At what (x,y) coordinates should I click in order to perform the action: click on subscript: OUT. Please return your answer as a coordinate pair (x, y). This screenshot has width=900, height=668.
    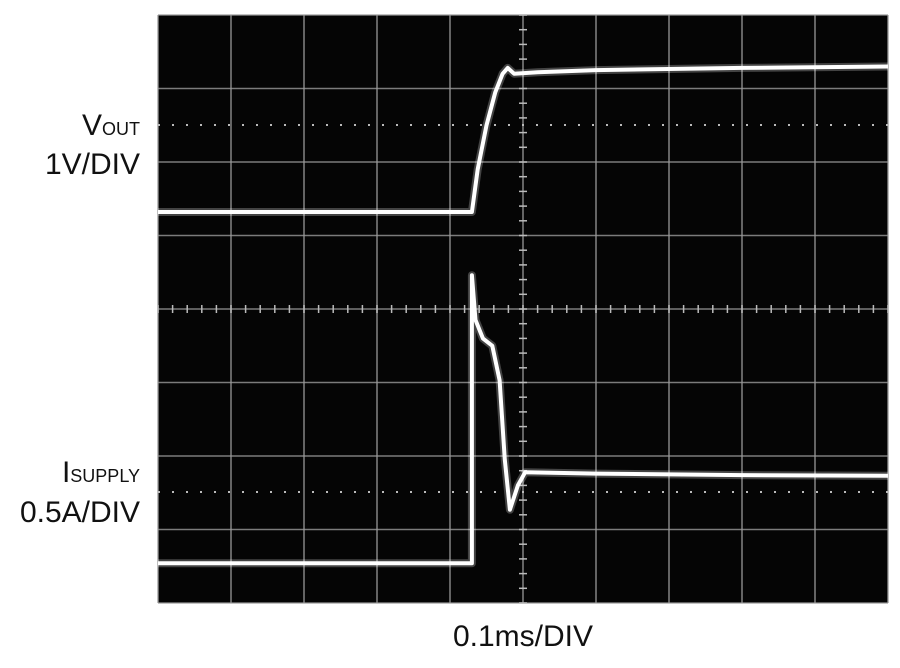
    Looking at the image, I should click on (121, 129).